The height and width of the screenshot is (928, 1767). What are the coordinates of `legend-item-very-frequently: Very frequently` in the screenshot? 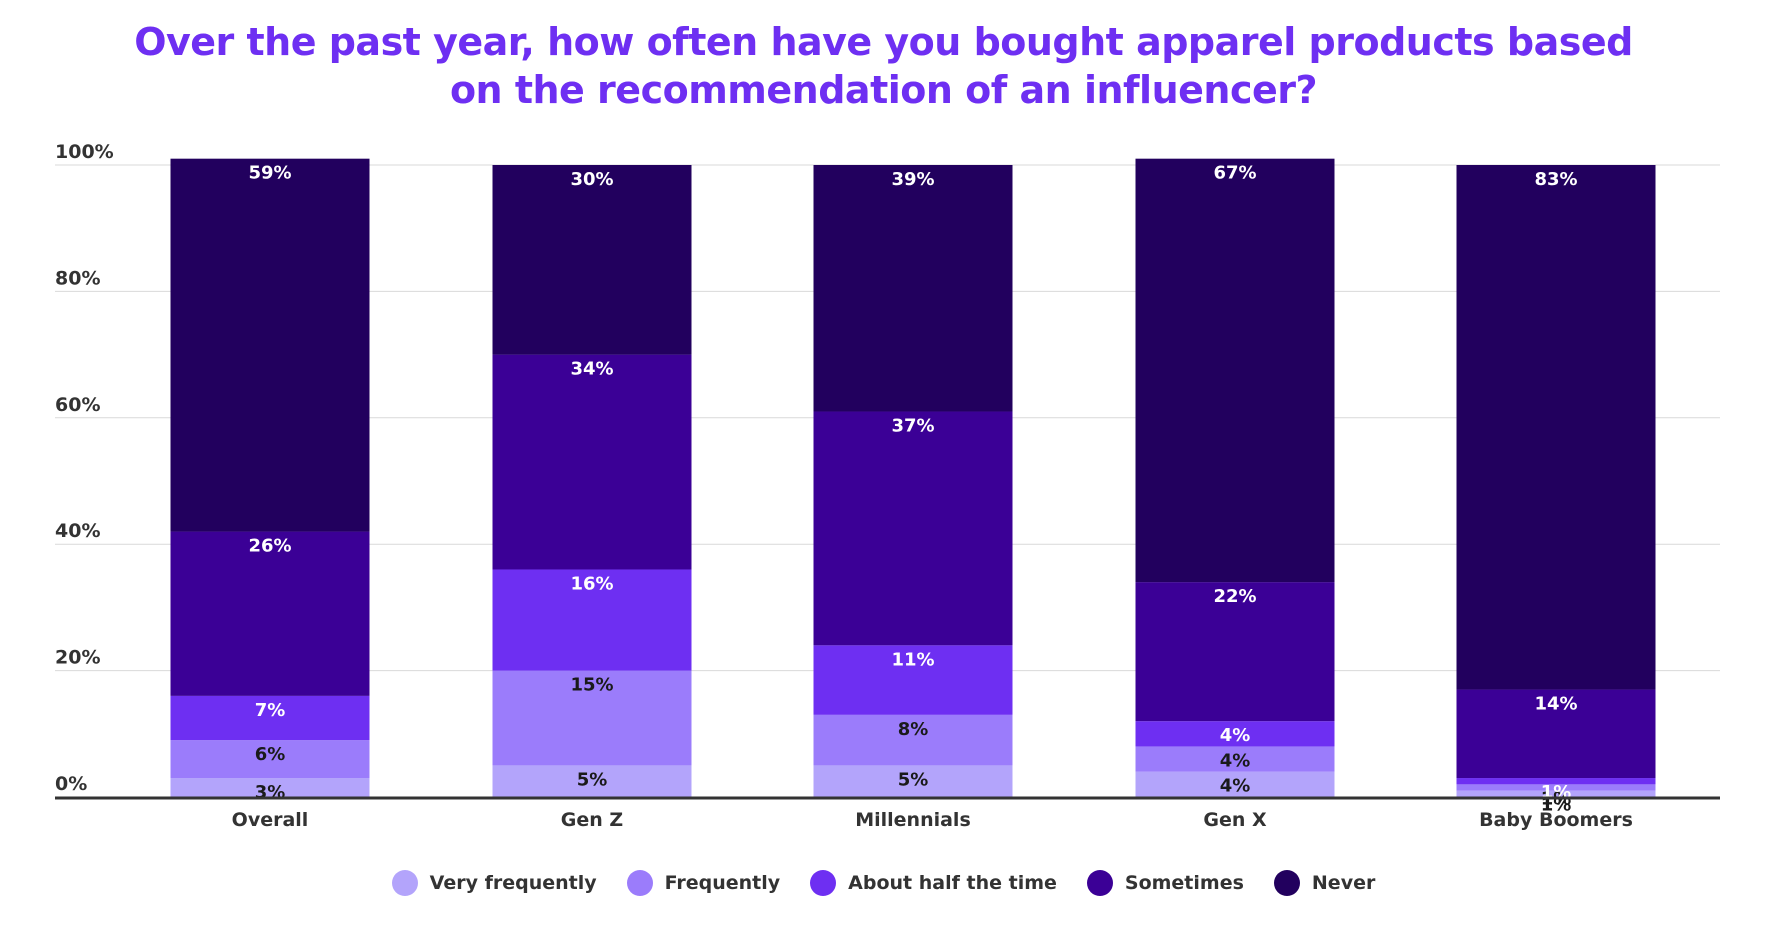 It's located at (494, 883).